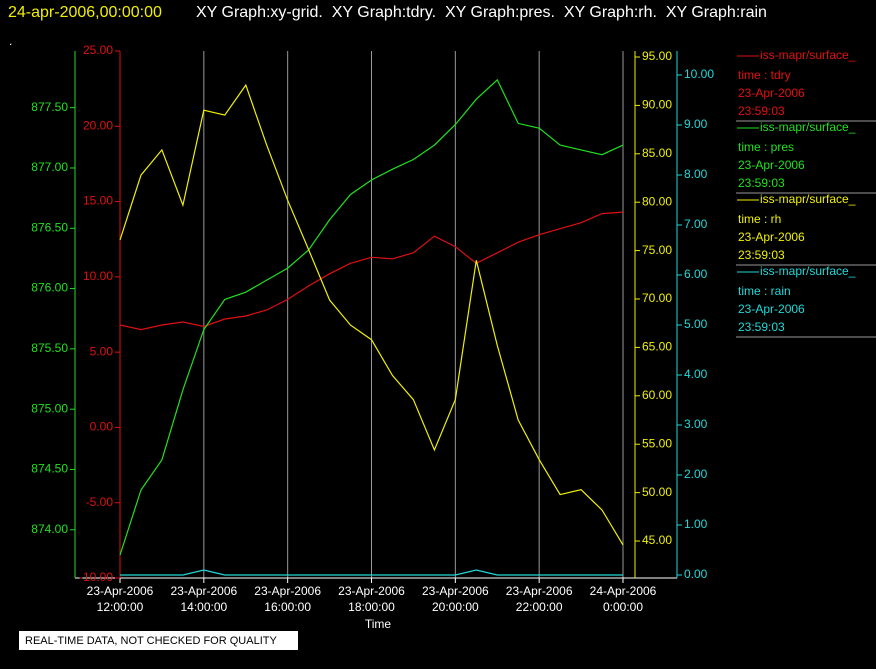  I want to click on legend-label: time : tdry, so click(764, 75).